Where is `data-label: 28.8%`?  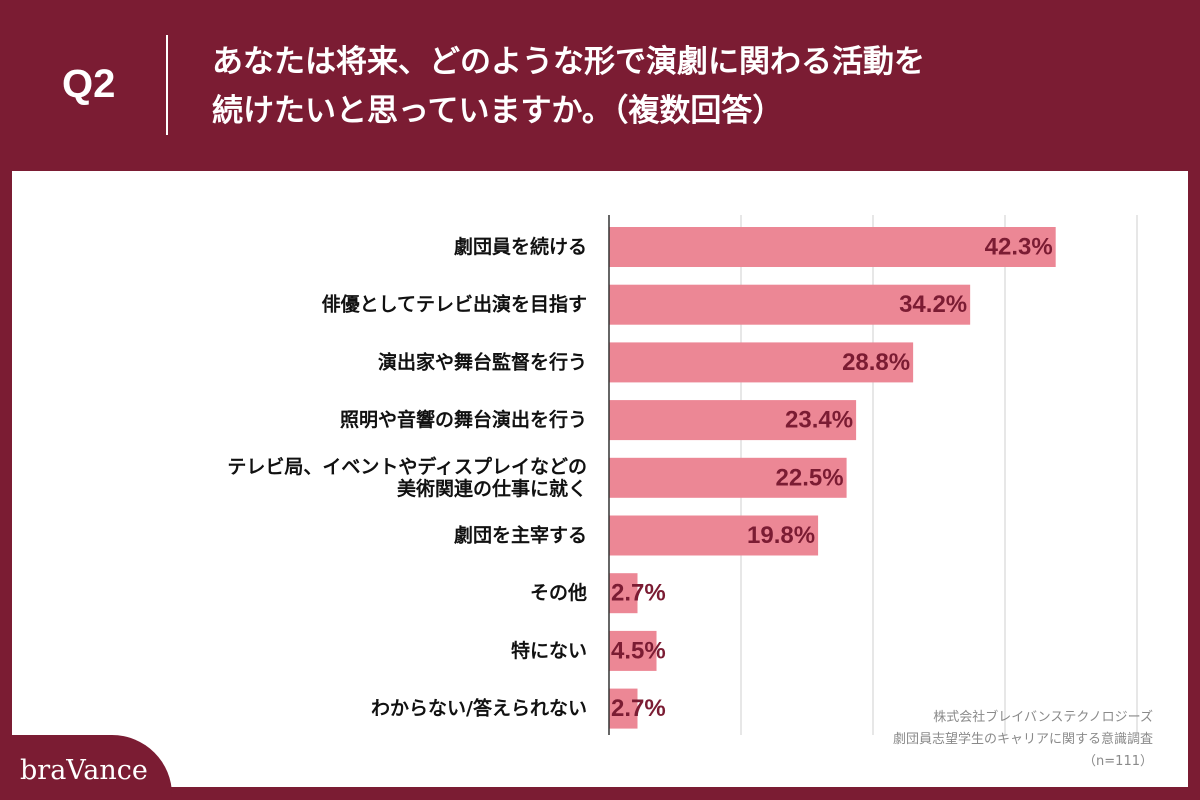 data-label: 28.8% is located at coordinates (876, 362).